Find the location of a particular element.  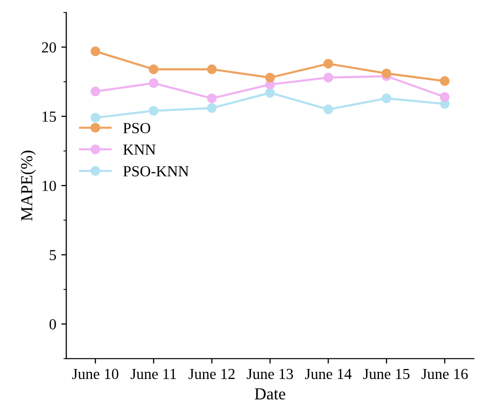

y-tick-label: 10 is located at coordinates (49, 186).